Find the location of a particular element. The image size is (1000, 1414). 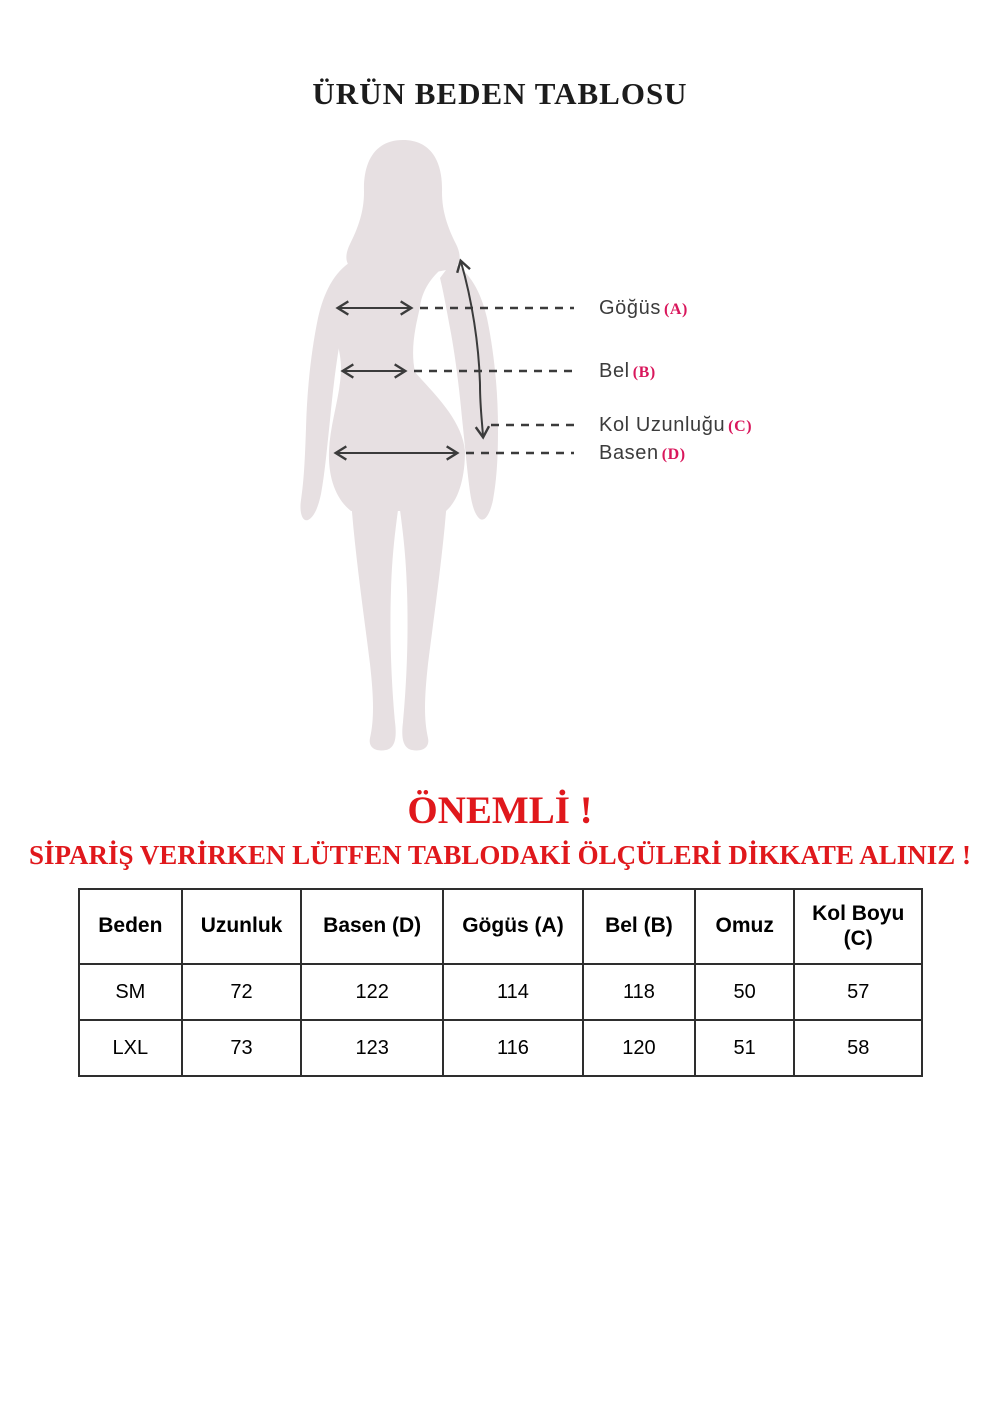

size-table-column-header: Omuz is located at coordinates (744, 926).